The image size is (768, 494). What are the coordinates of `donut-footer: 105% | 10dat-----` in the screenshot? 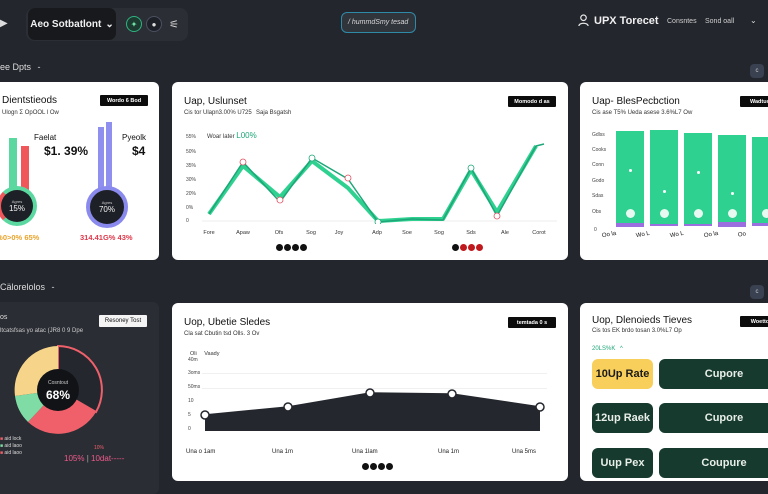 It's located at (94, 458).